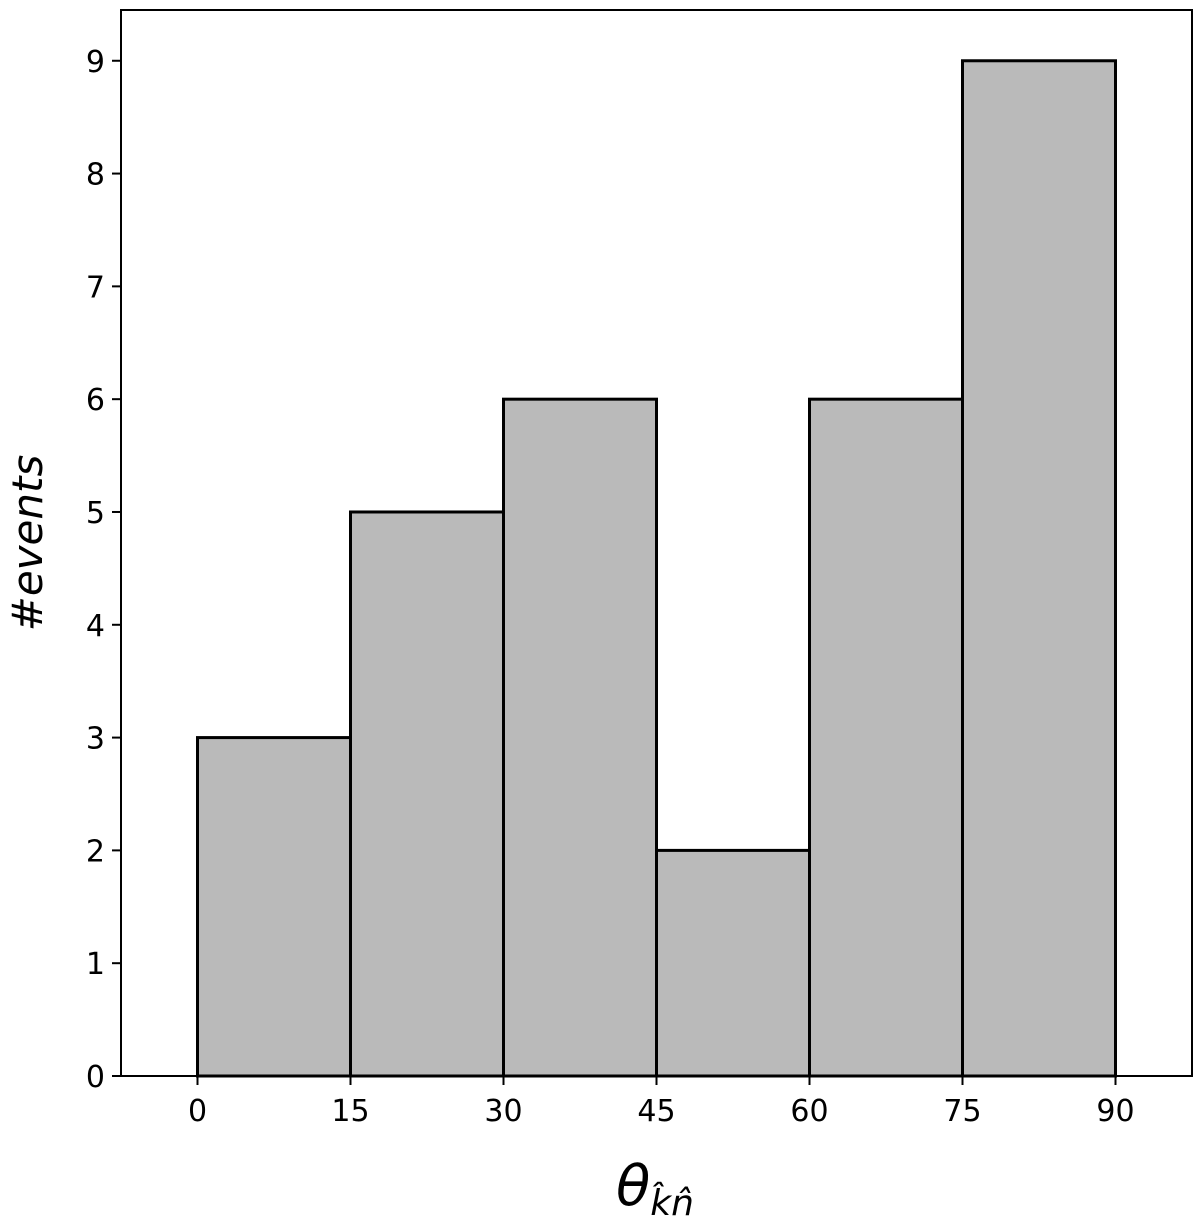 The height and width of the screenshot is (1225, 1200). What do you see at coordinates (95, 964) in the screenshot?
I see `y-tick-label: 1` at bounding box center [95, 964].